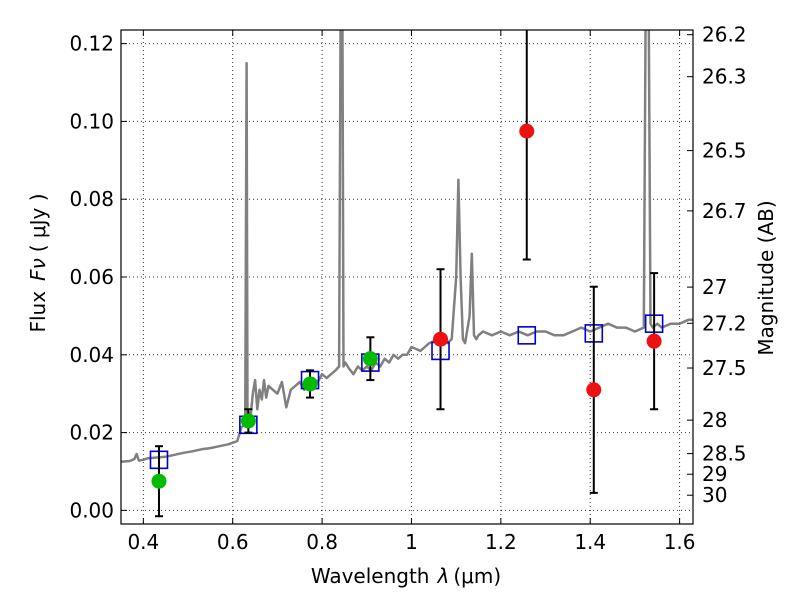 The image size is (800, 600). I want to click on y-tick-label: 0.06, so click(91, 277).